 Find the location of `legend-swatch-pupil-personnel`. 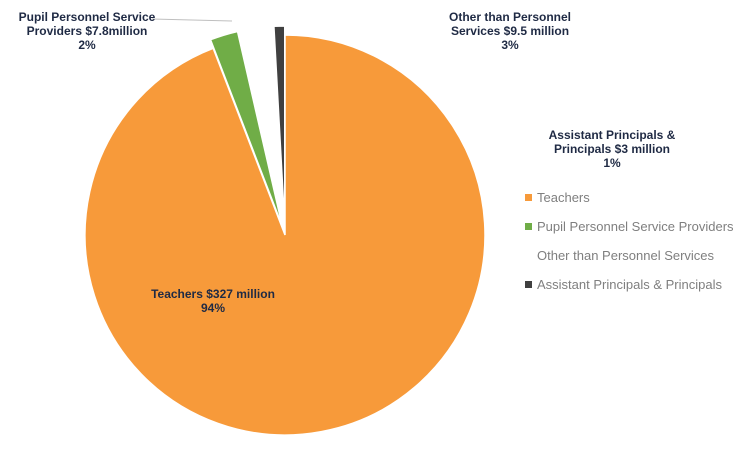

legend-swatch-pupil-personnel is located at coordinates (528, 226).